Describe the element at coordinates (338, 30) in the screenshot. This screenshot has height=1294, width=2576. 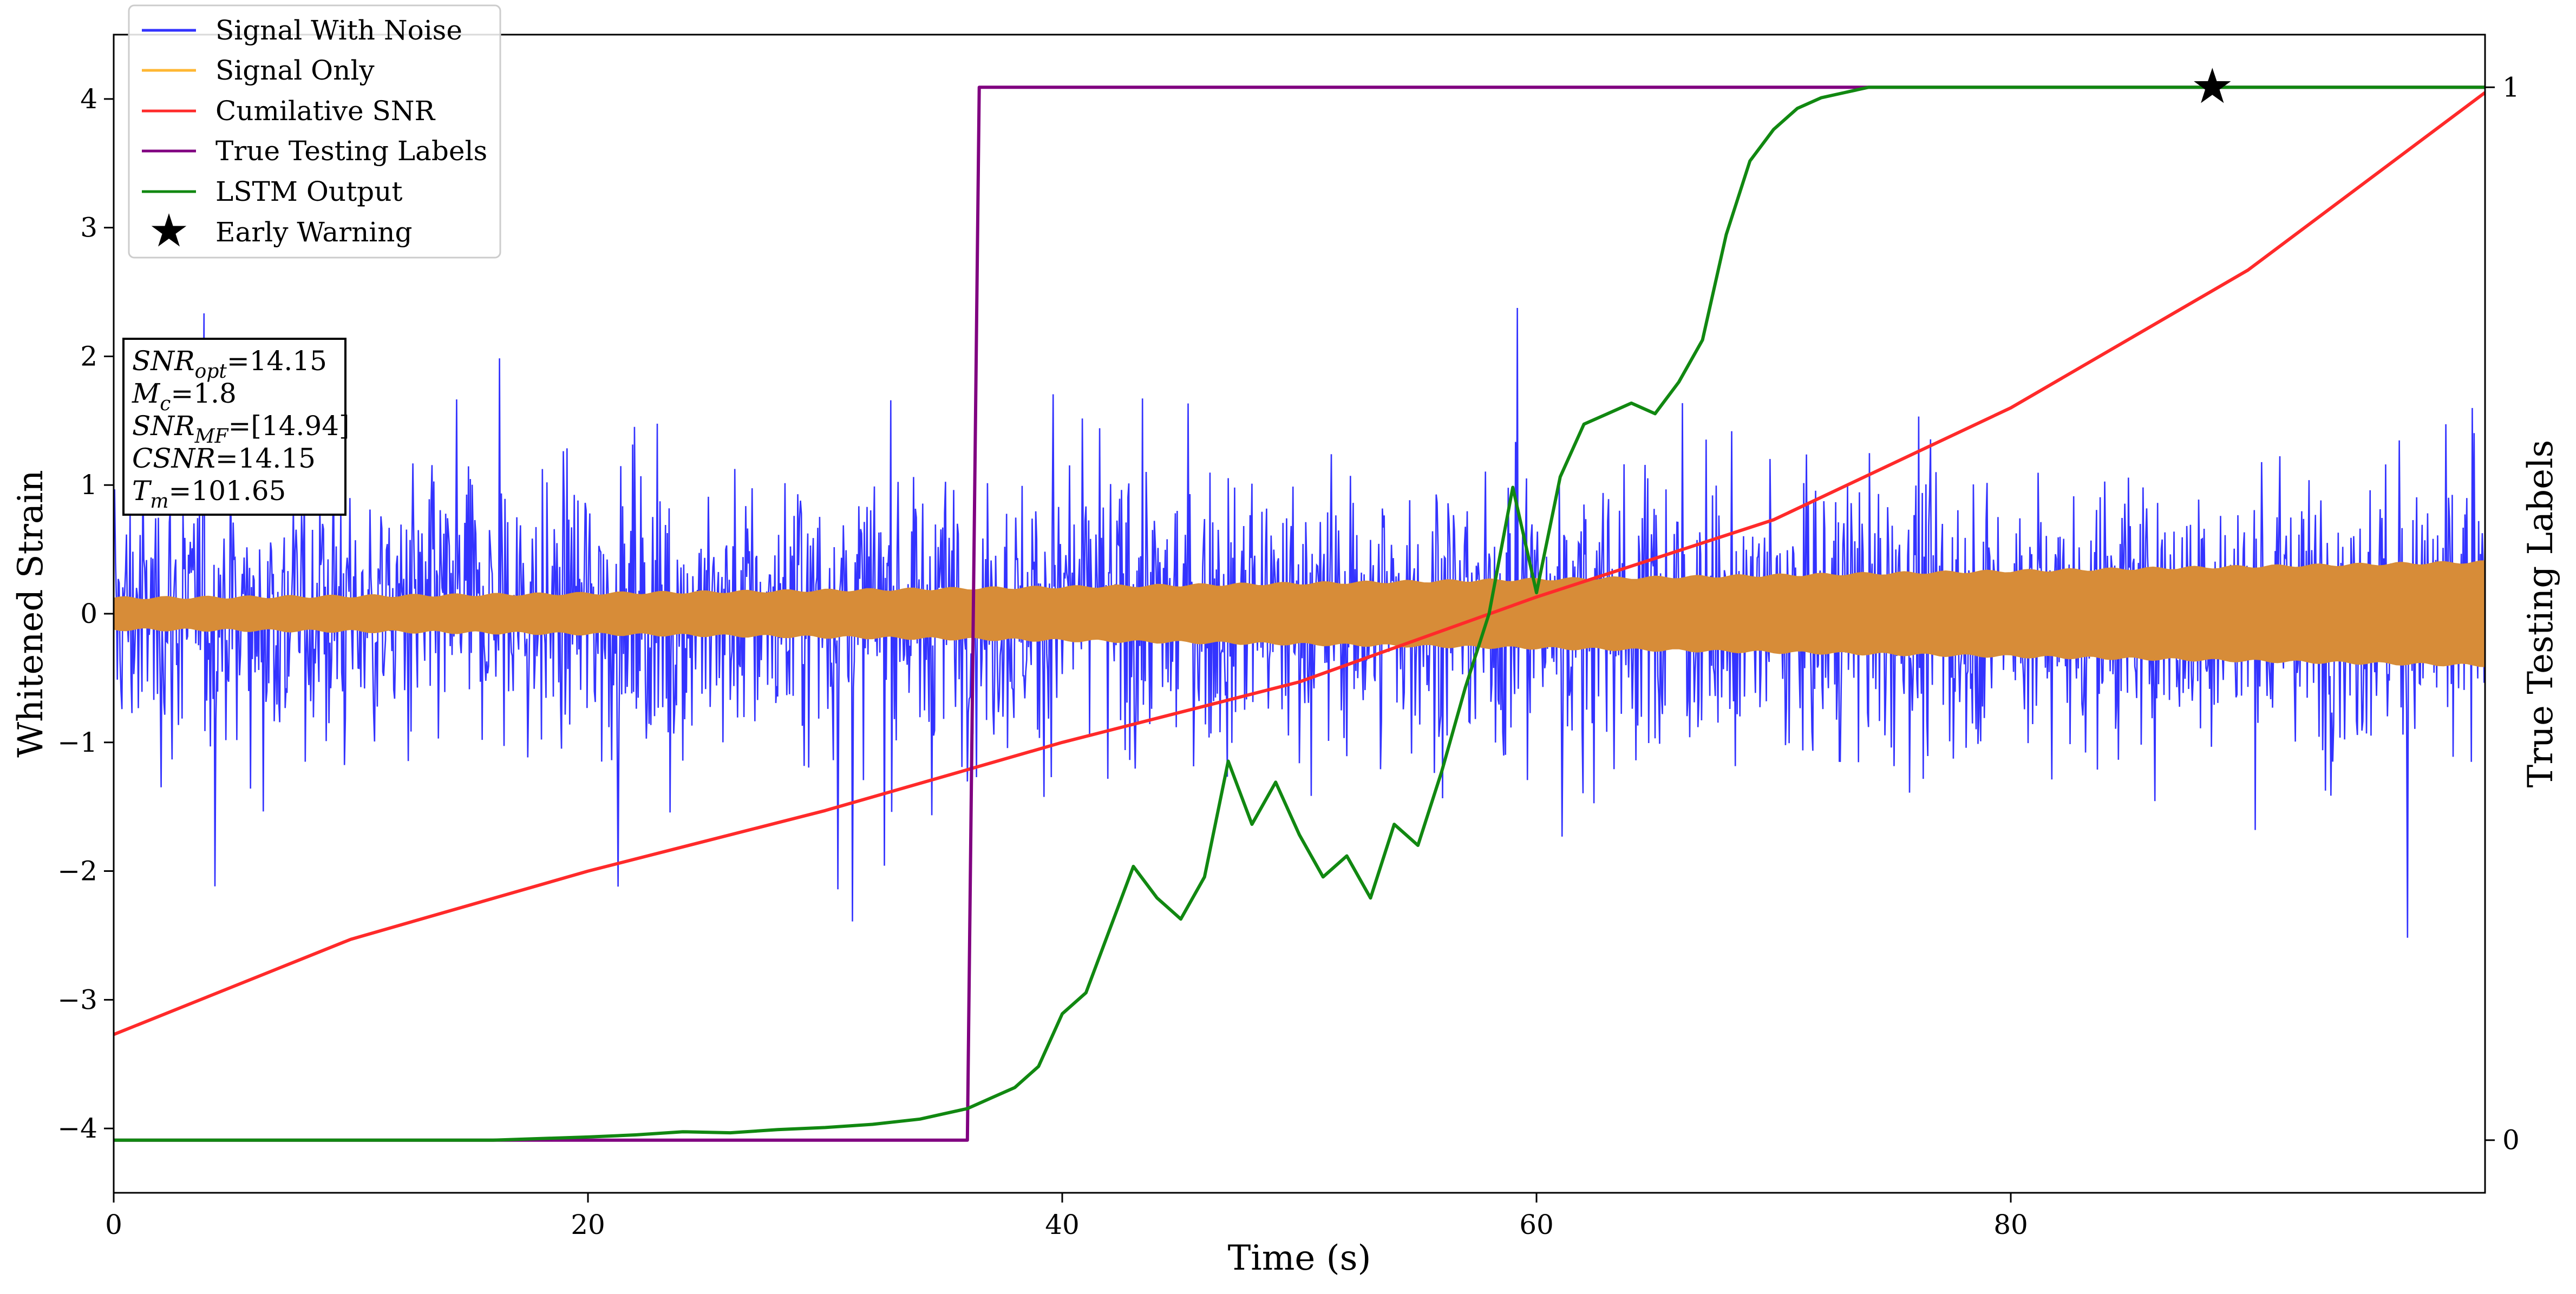
I see `legend-label-signal-with-noise: Signal With Noise` at that location.